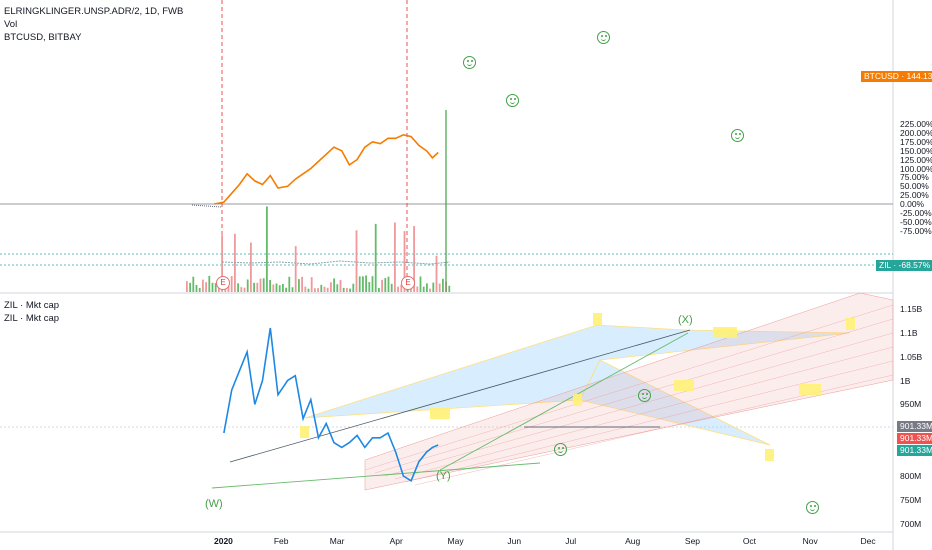 This screenshot has height=550, width=932. I want to click on bottom-axis-tick: 1B, so click(905, 380).